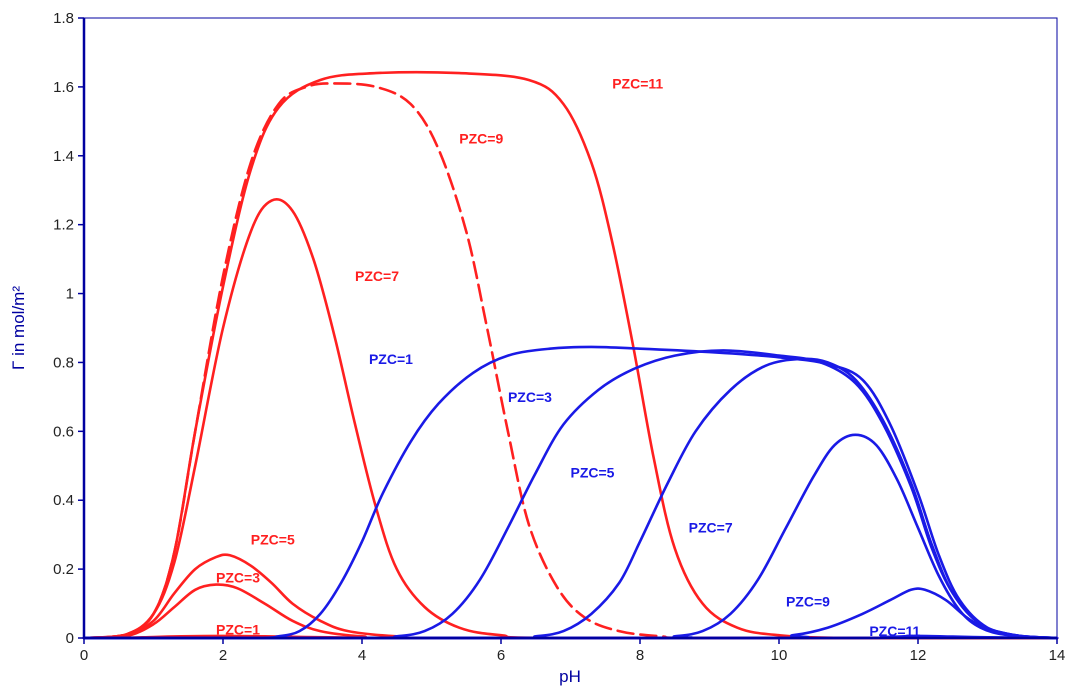  I want to click on curve-label-red-pzc-1: PZC=1, so click(238, 629).